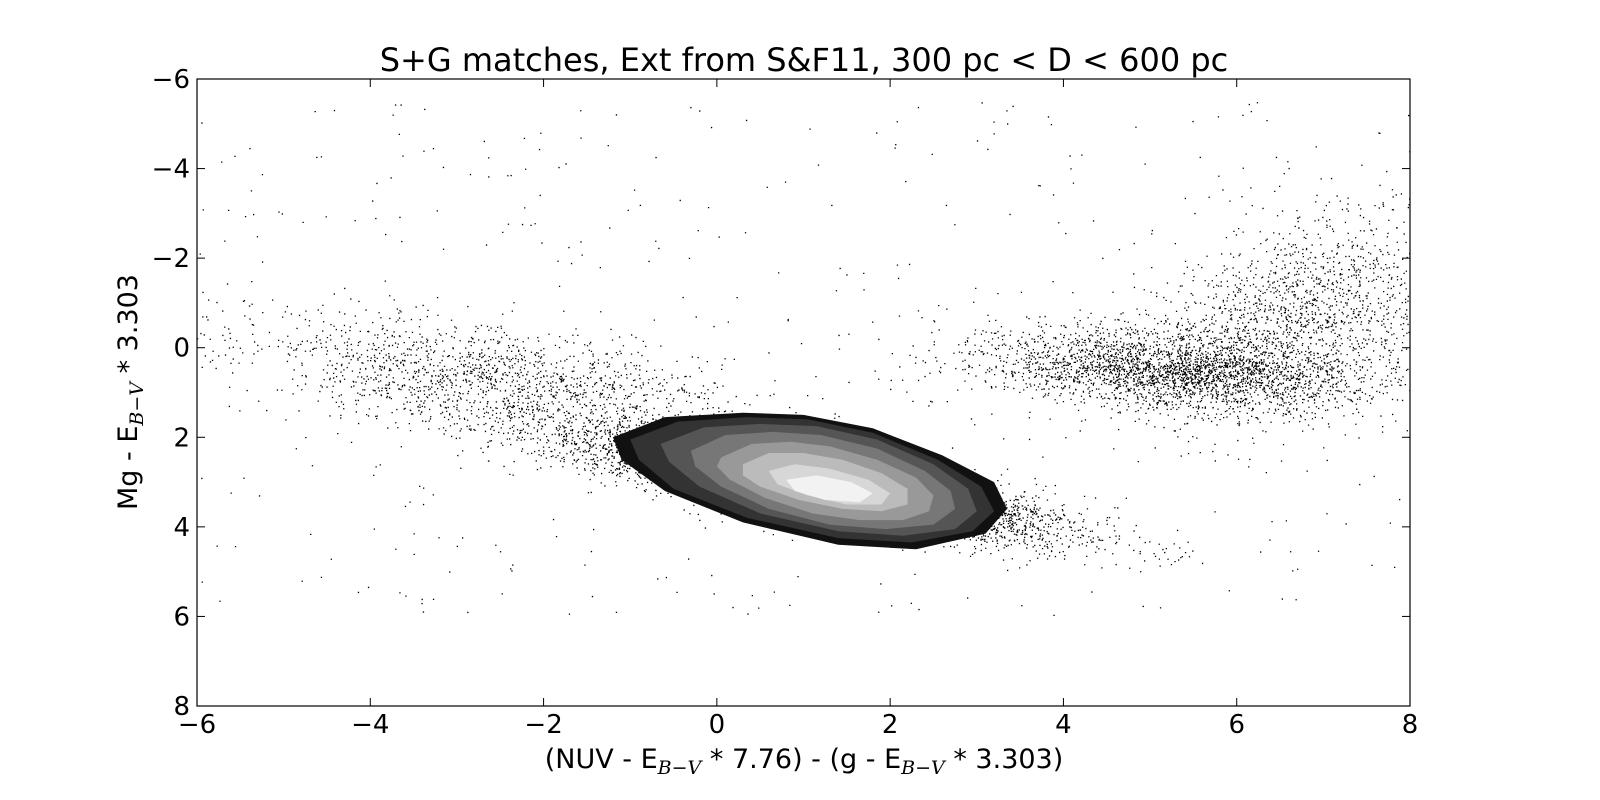  I want to click on y-tick-label: −2, so click(171, 259).